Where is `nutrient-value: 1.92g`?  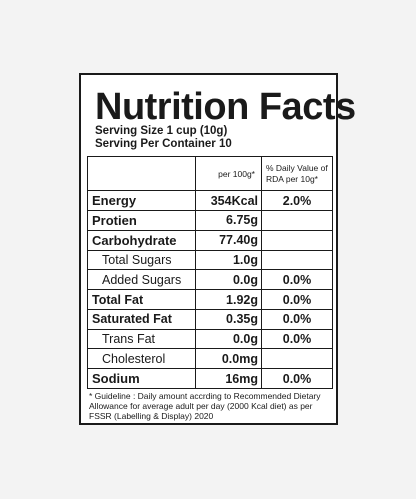
nutrient-value: 1.92g is located at coordinates (228, 299).